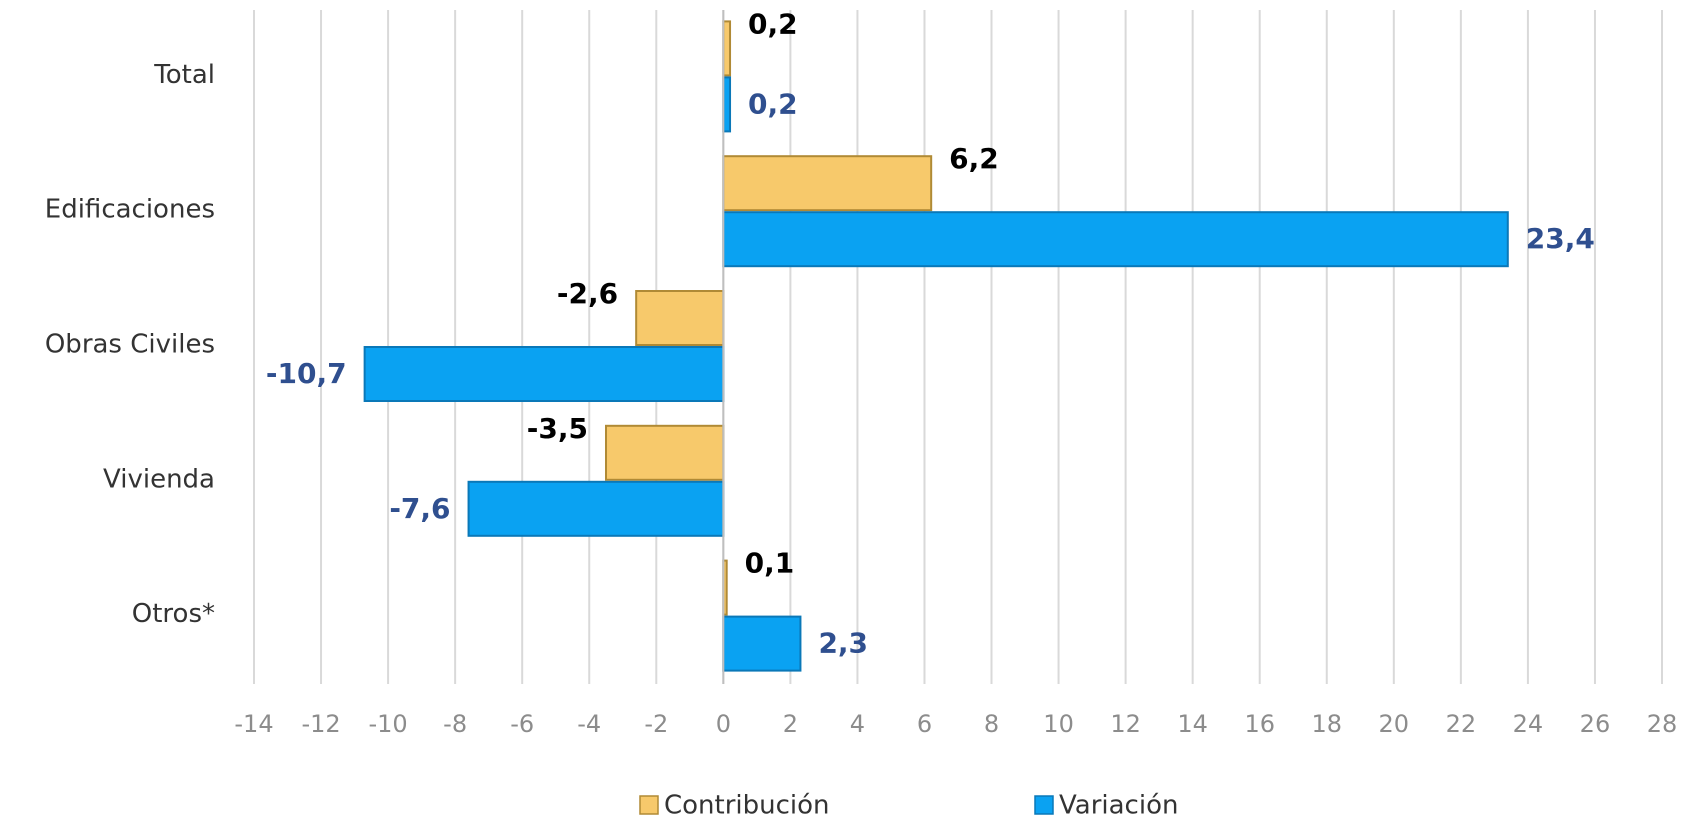 The image size is (1692, 816). Describe the element at coordinates (1662, 724) in the screenshot. I see `x-tick-label: 28` at that location.